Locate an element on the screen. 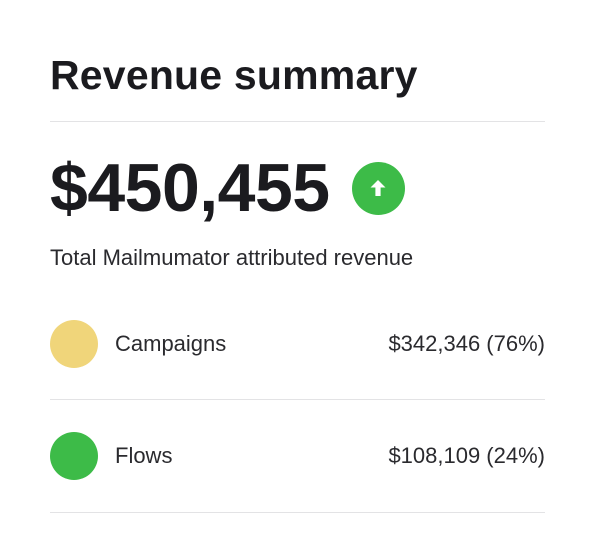  row-value: $108,109 (24%) is located at coordinates (466, 455).